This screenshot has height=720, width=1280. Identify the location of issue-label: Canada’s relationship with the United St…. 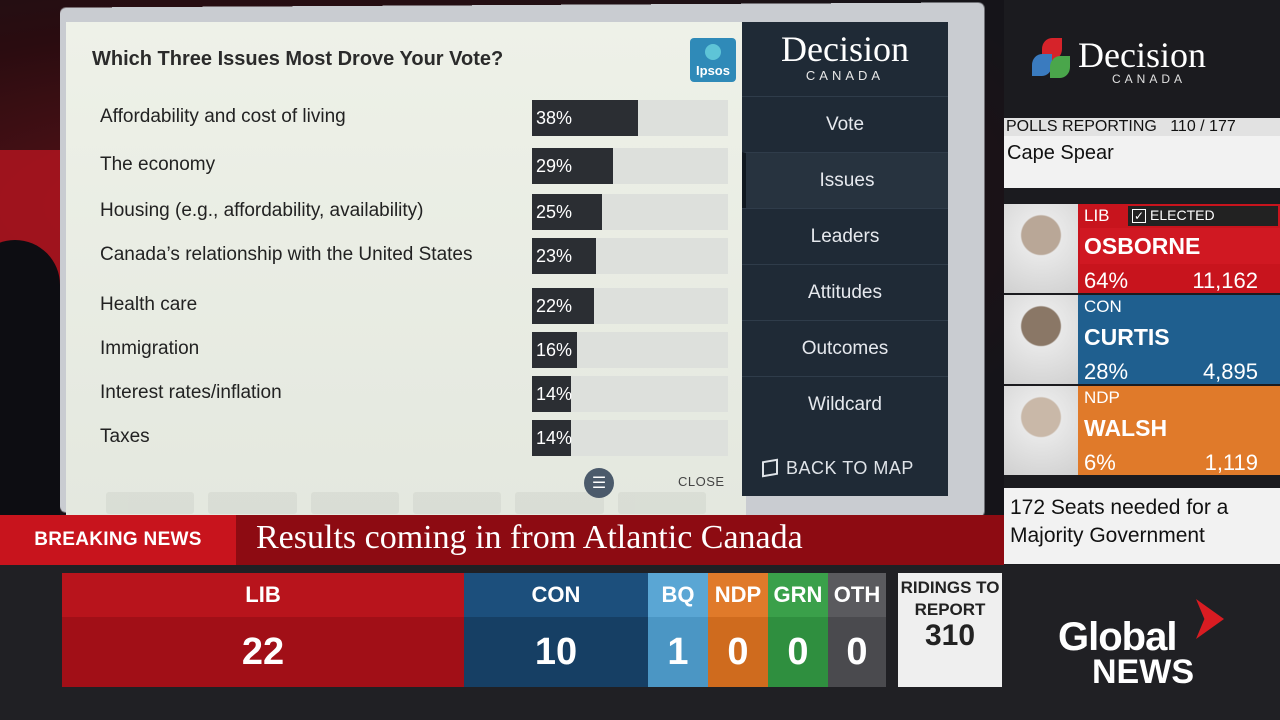
(286, 254).